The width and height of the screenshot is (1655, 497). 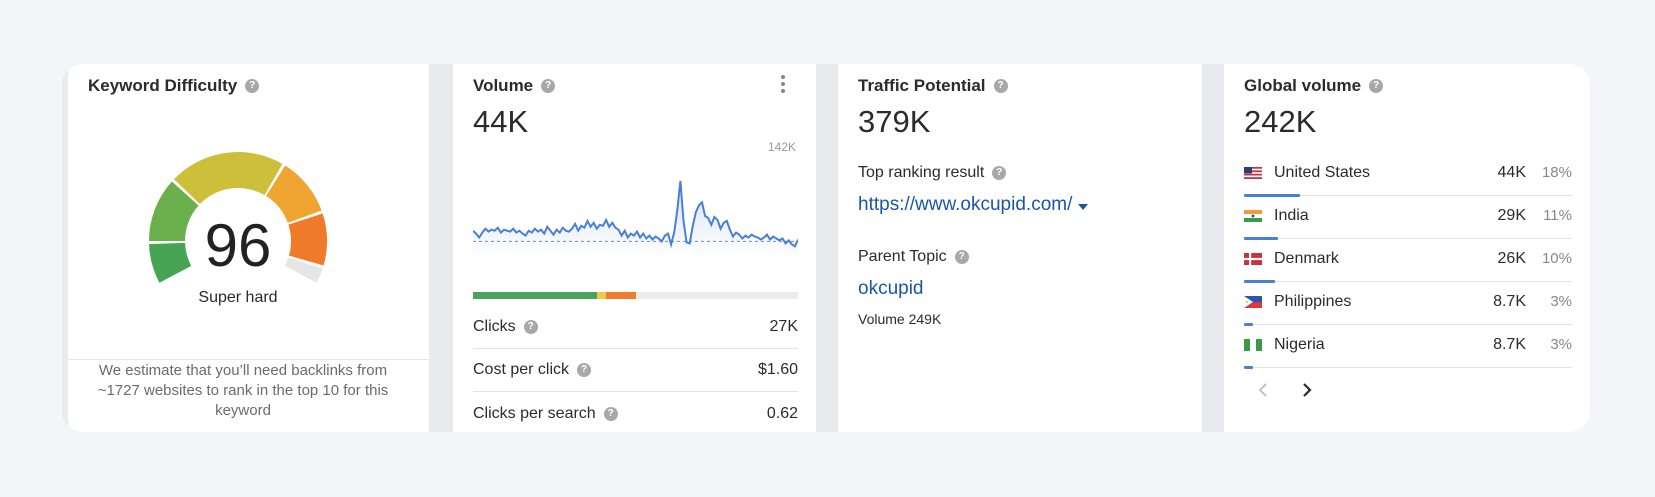 I want to click on clicks-distribution-bar, so click(x=635, y=295).